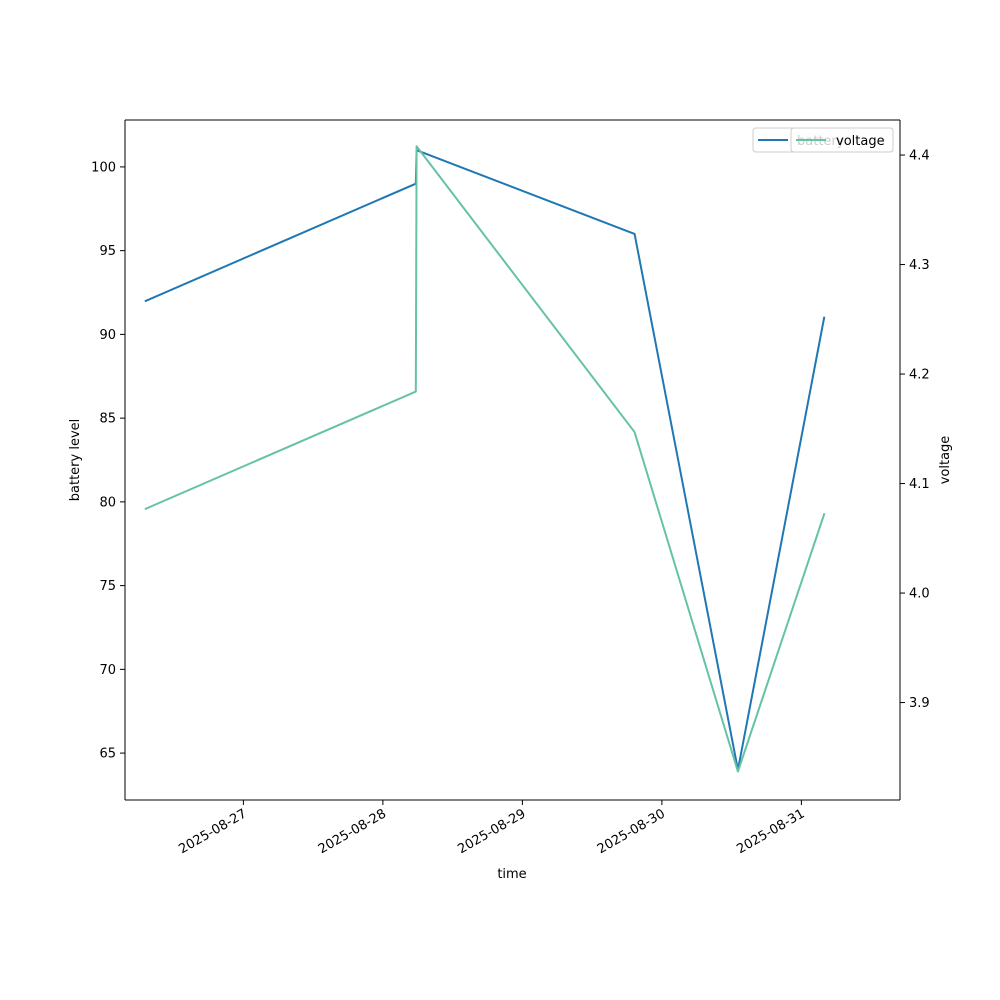 The width and height of the screenshot is (1000, 1000). I want to click on x-axis-title: time, so click(511, 874).